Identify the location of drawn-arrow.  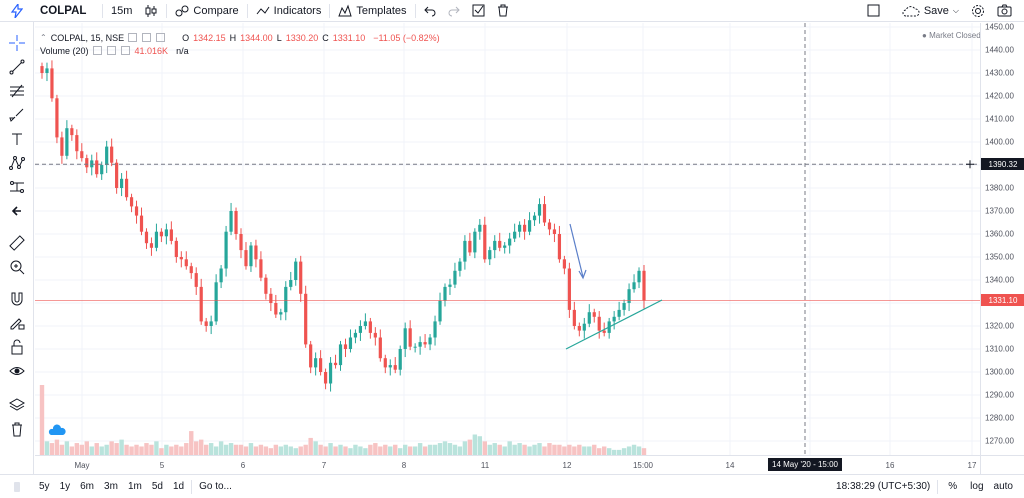
(576, 250).